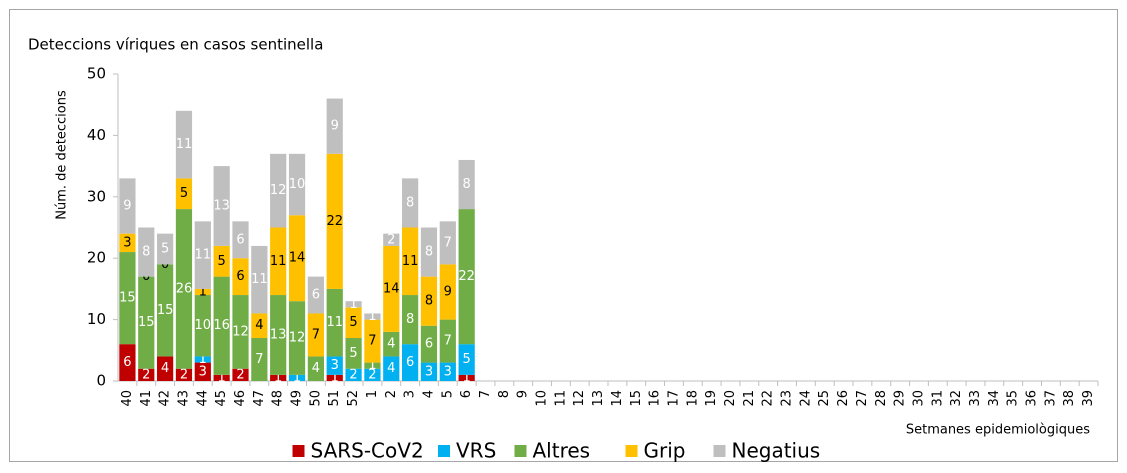 This screenshot has width=1127, height=473. I want to click on x-tick-label: 32, so click(956, 398).